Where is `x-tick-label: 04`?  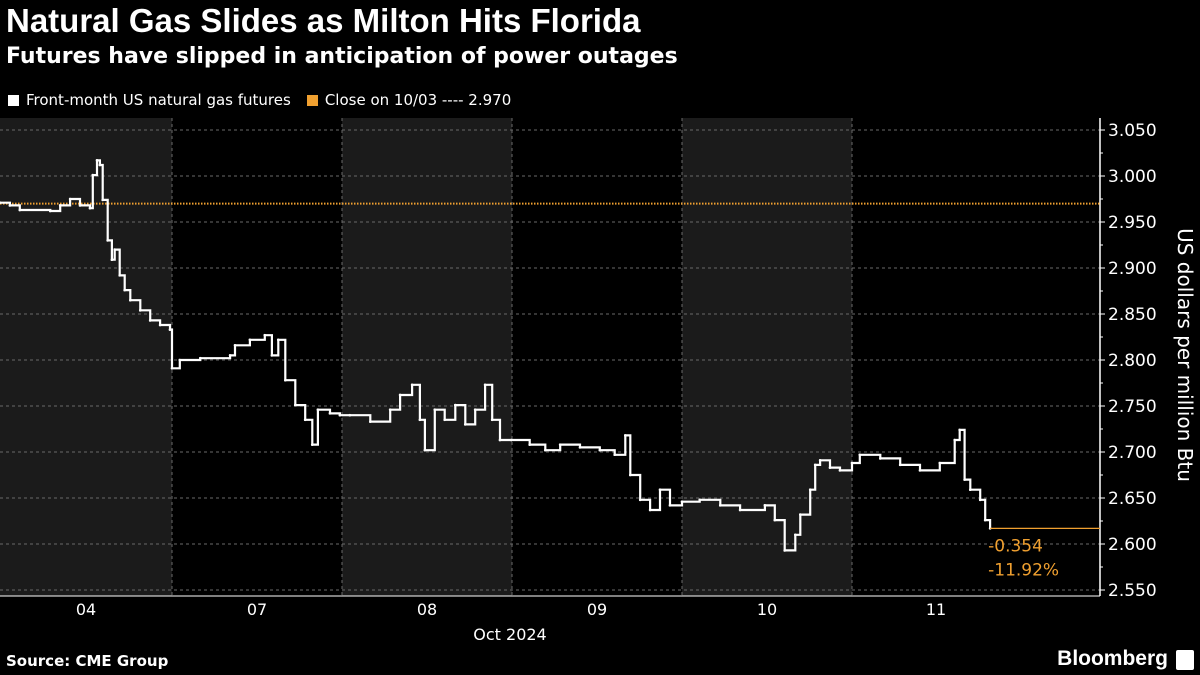 x-tick-label: 04 is located at coordinates (86, 609).